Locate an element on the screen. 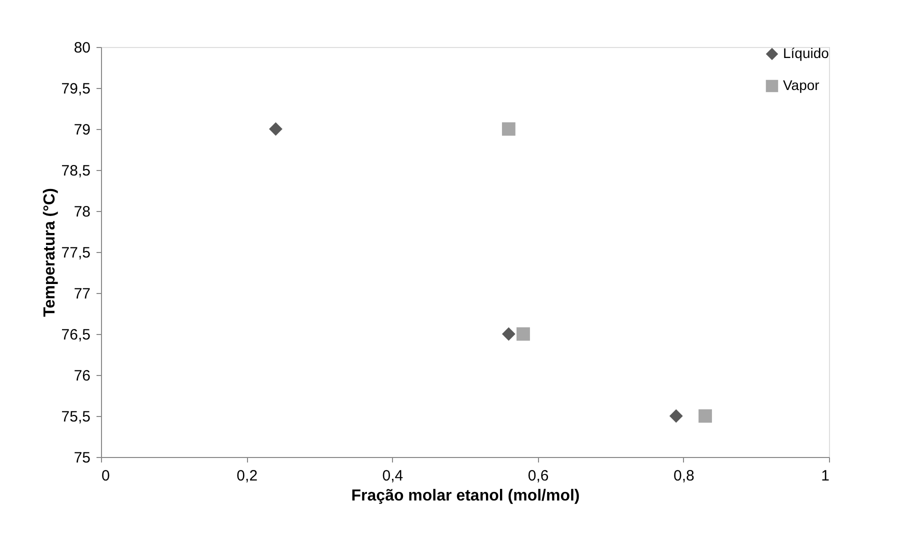 The height and width of the screenshot is (537, 906). x-tick-label: 0,2 is located at coordinates (247, 476).